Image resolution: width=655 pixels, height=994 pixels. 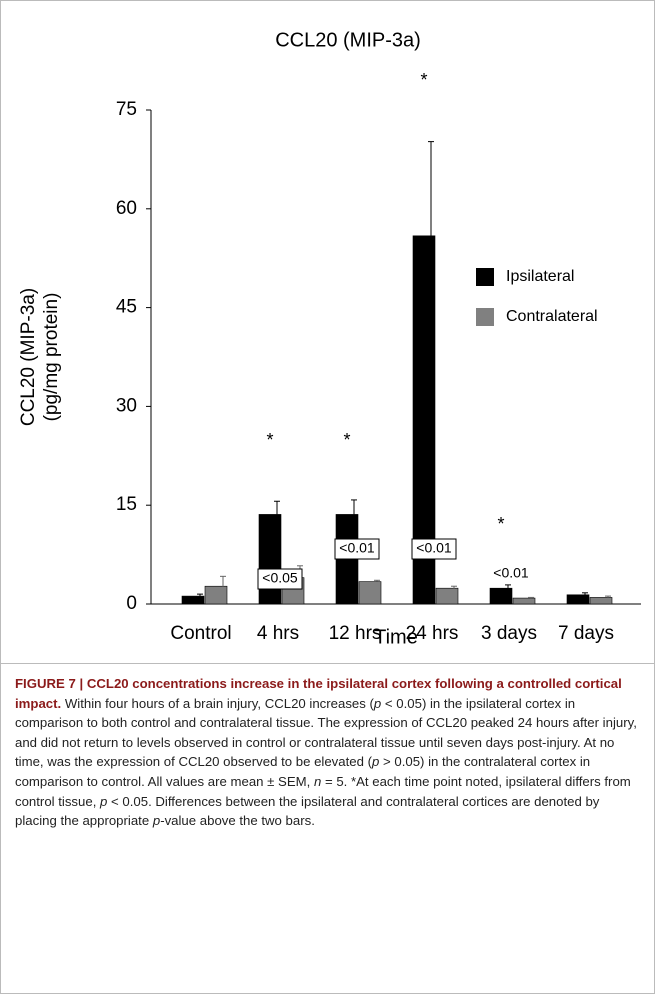 What do you see at coordinates (396, 637) in the screenshot?
I see `x-axis-label: Time` at bounding box center [396, 637].